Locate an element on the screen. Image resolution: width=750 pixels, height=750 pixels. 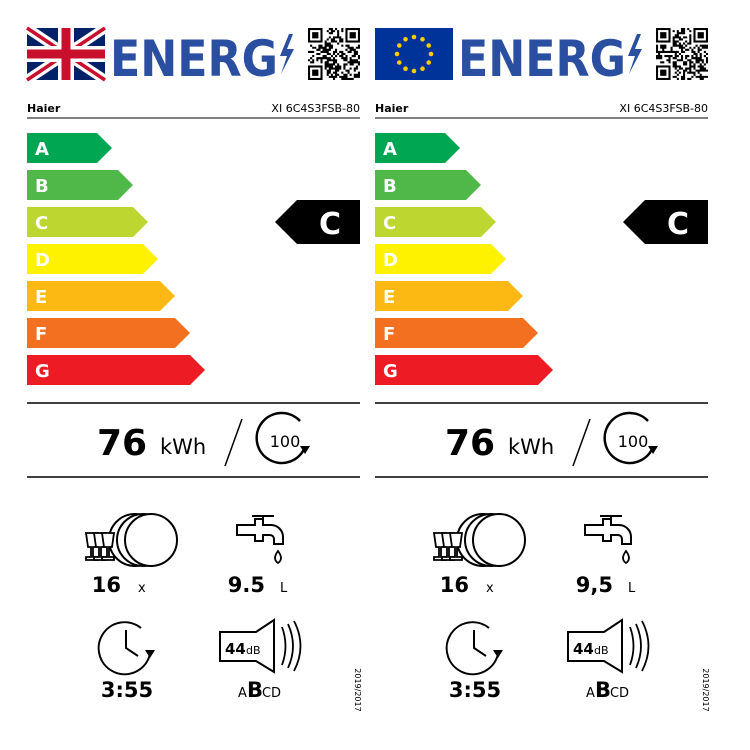
class-letter: C is located at coordinates (389, 223).